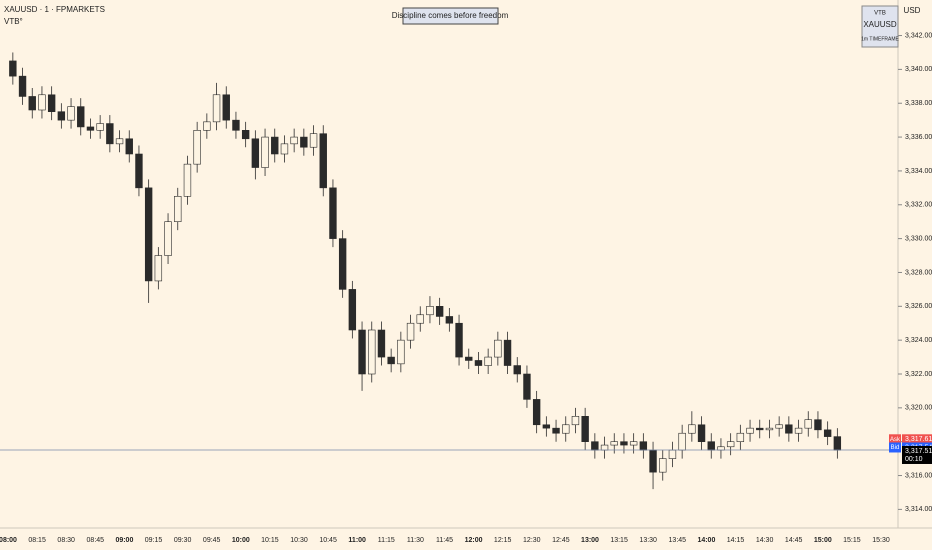  Describe the element at coordinates (154, 540) in the screenshot. I see `x-tick-label: 09:15` at that location.